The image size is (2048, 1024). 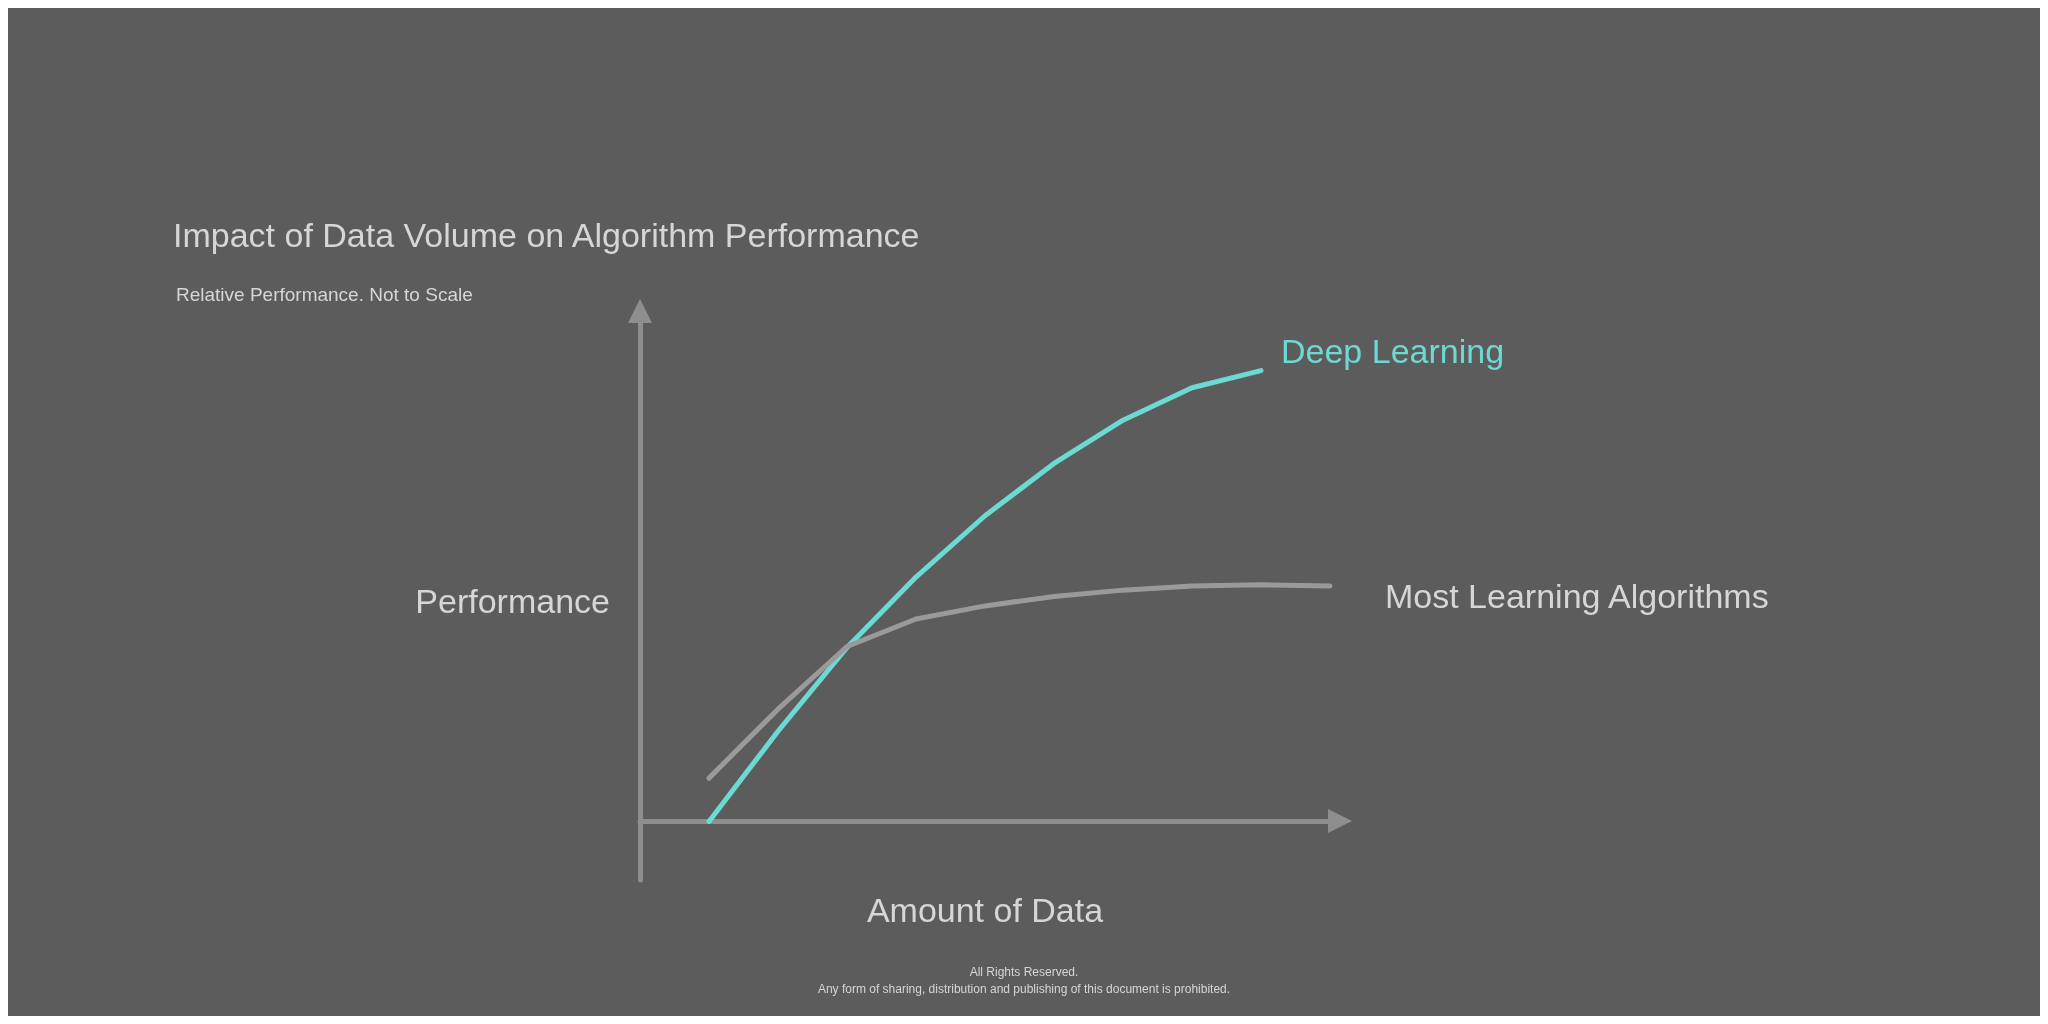 I want to click on y-axis-title: Performance, so click(x=512, y=600).